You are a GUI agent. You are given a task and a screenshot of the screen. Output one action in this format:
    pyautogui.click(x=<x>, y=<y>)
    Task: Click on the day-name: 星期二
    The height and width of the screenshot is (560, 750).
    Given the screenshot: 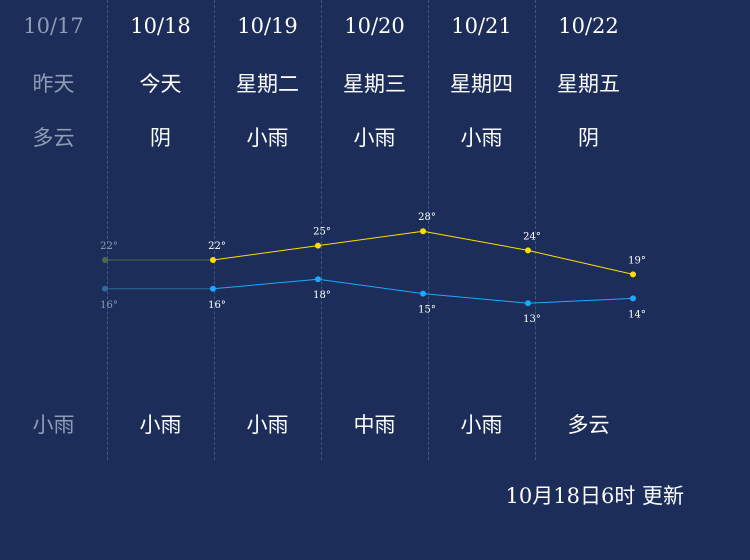 What is the action you would take?
    pyautogui.click(x=267, y=84)
    